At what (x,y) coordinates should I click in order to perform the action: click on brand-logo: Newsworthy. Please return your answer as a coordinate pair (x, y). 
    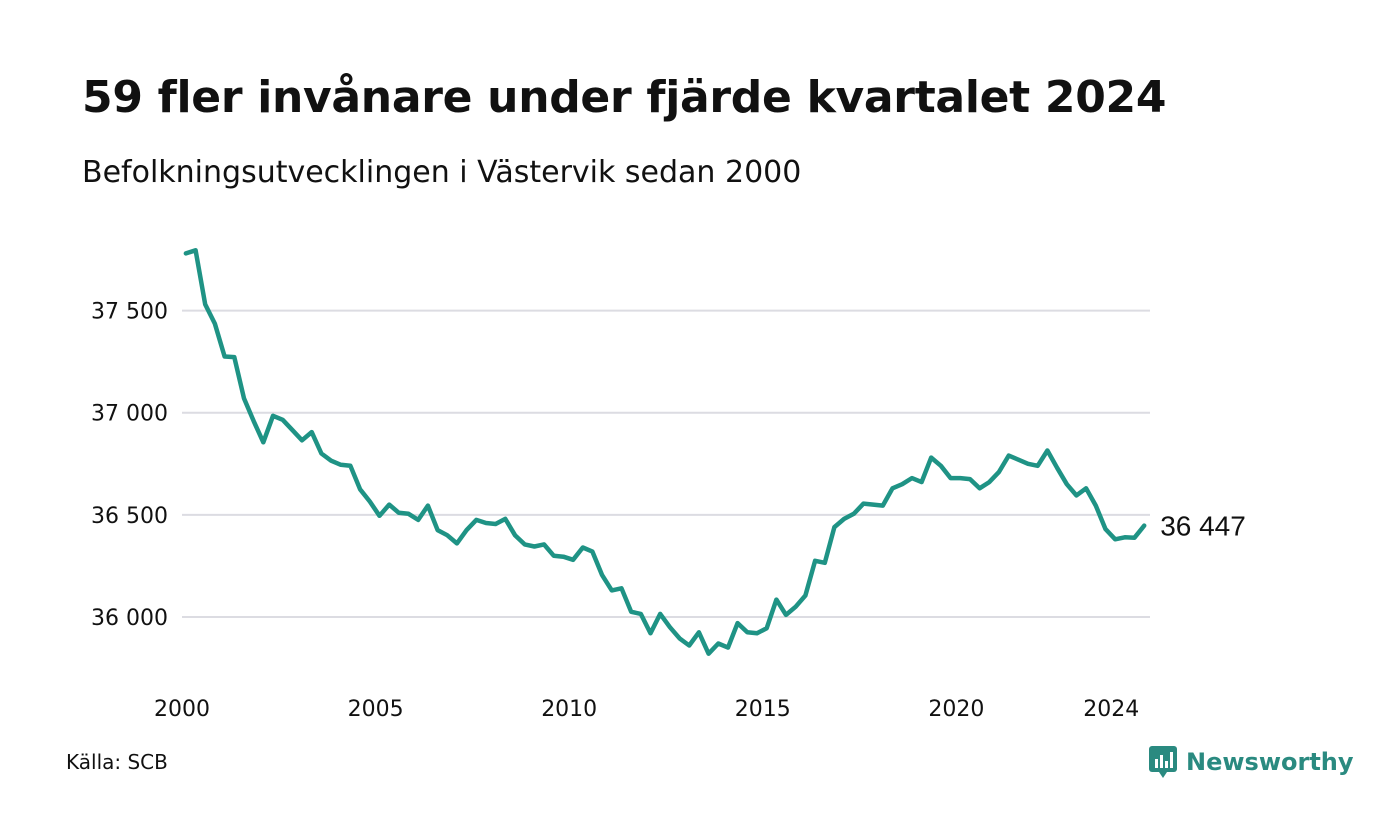
    Looking at the image, I should click on (1251, 762).